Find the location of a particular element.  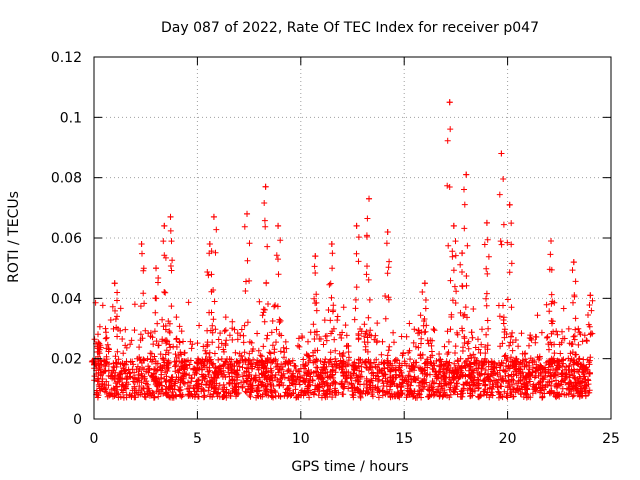

y-tick-label: 0.06 is located at coordinates (66, 239).